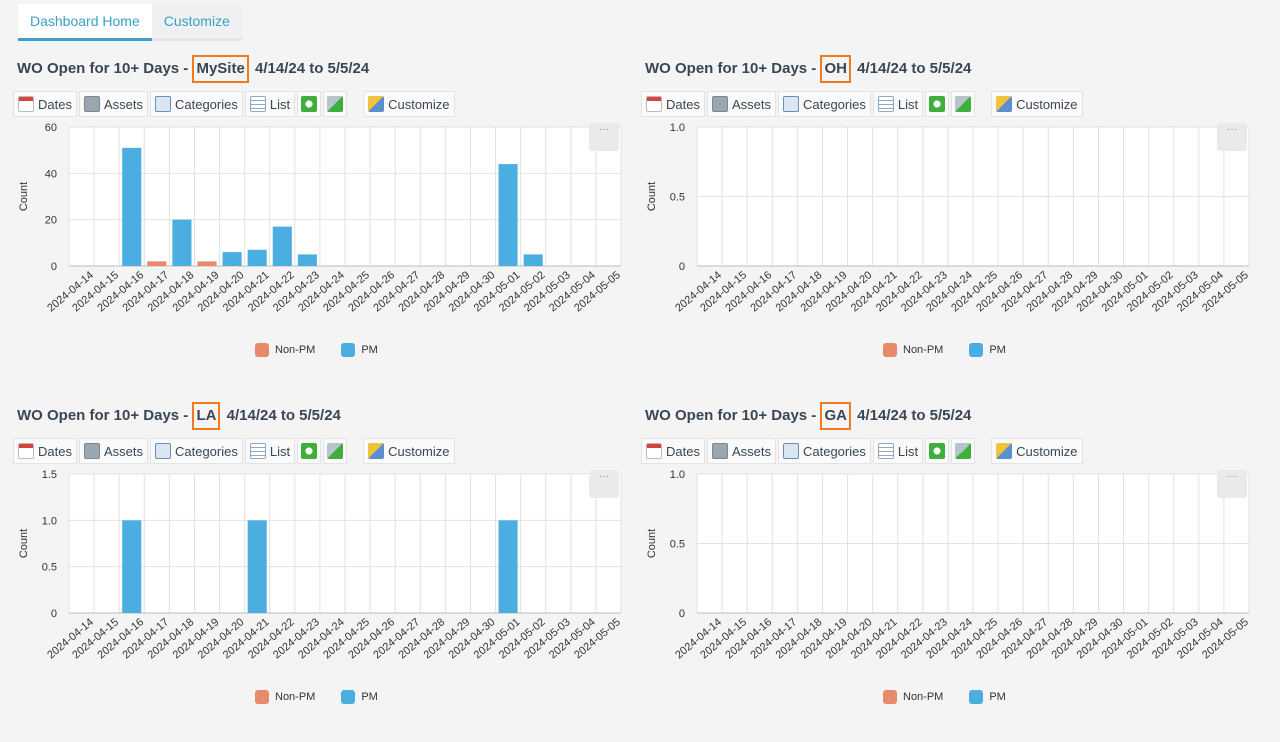 This screenshot has width=1280, height=742. What do you see at coordinates (908, 104) in the screenshot?
I see `list-label: List` at bounding box center [908, 104].